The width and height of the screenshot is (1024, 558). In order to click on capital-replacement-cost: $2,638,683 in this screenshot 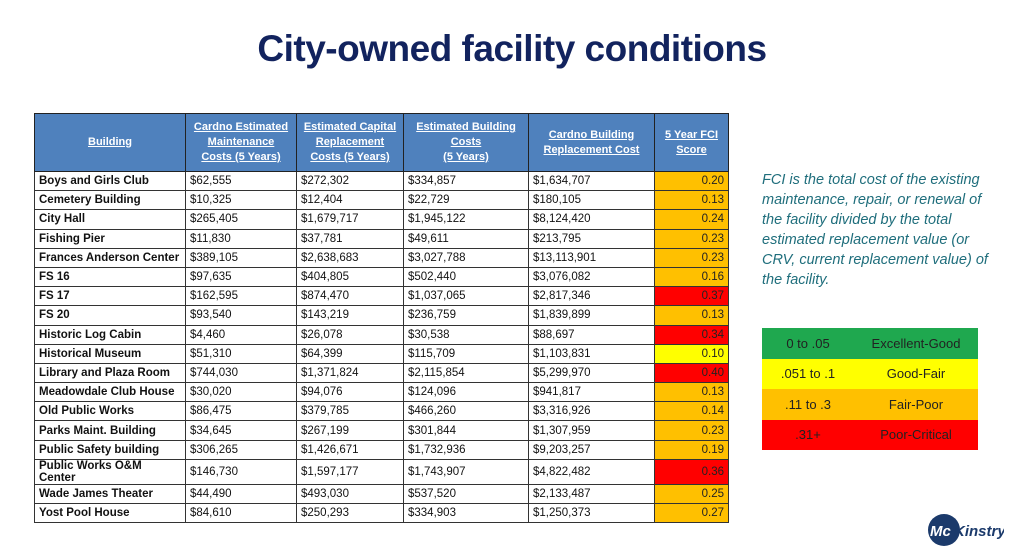, I will do `click(350, 257)`.